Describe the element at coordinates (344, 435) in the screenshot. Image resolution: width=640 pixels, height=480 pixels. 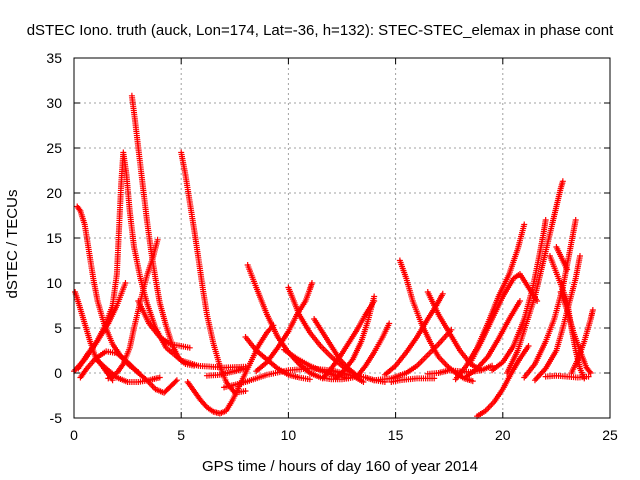
I see `x-tick-labels: 0 5 10 15 20 25` at that location.